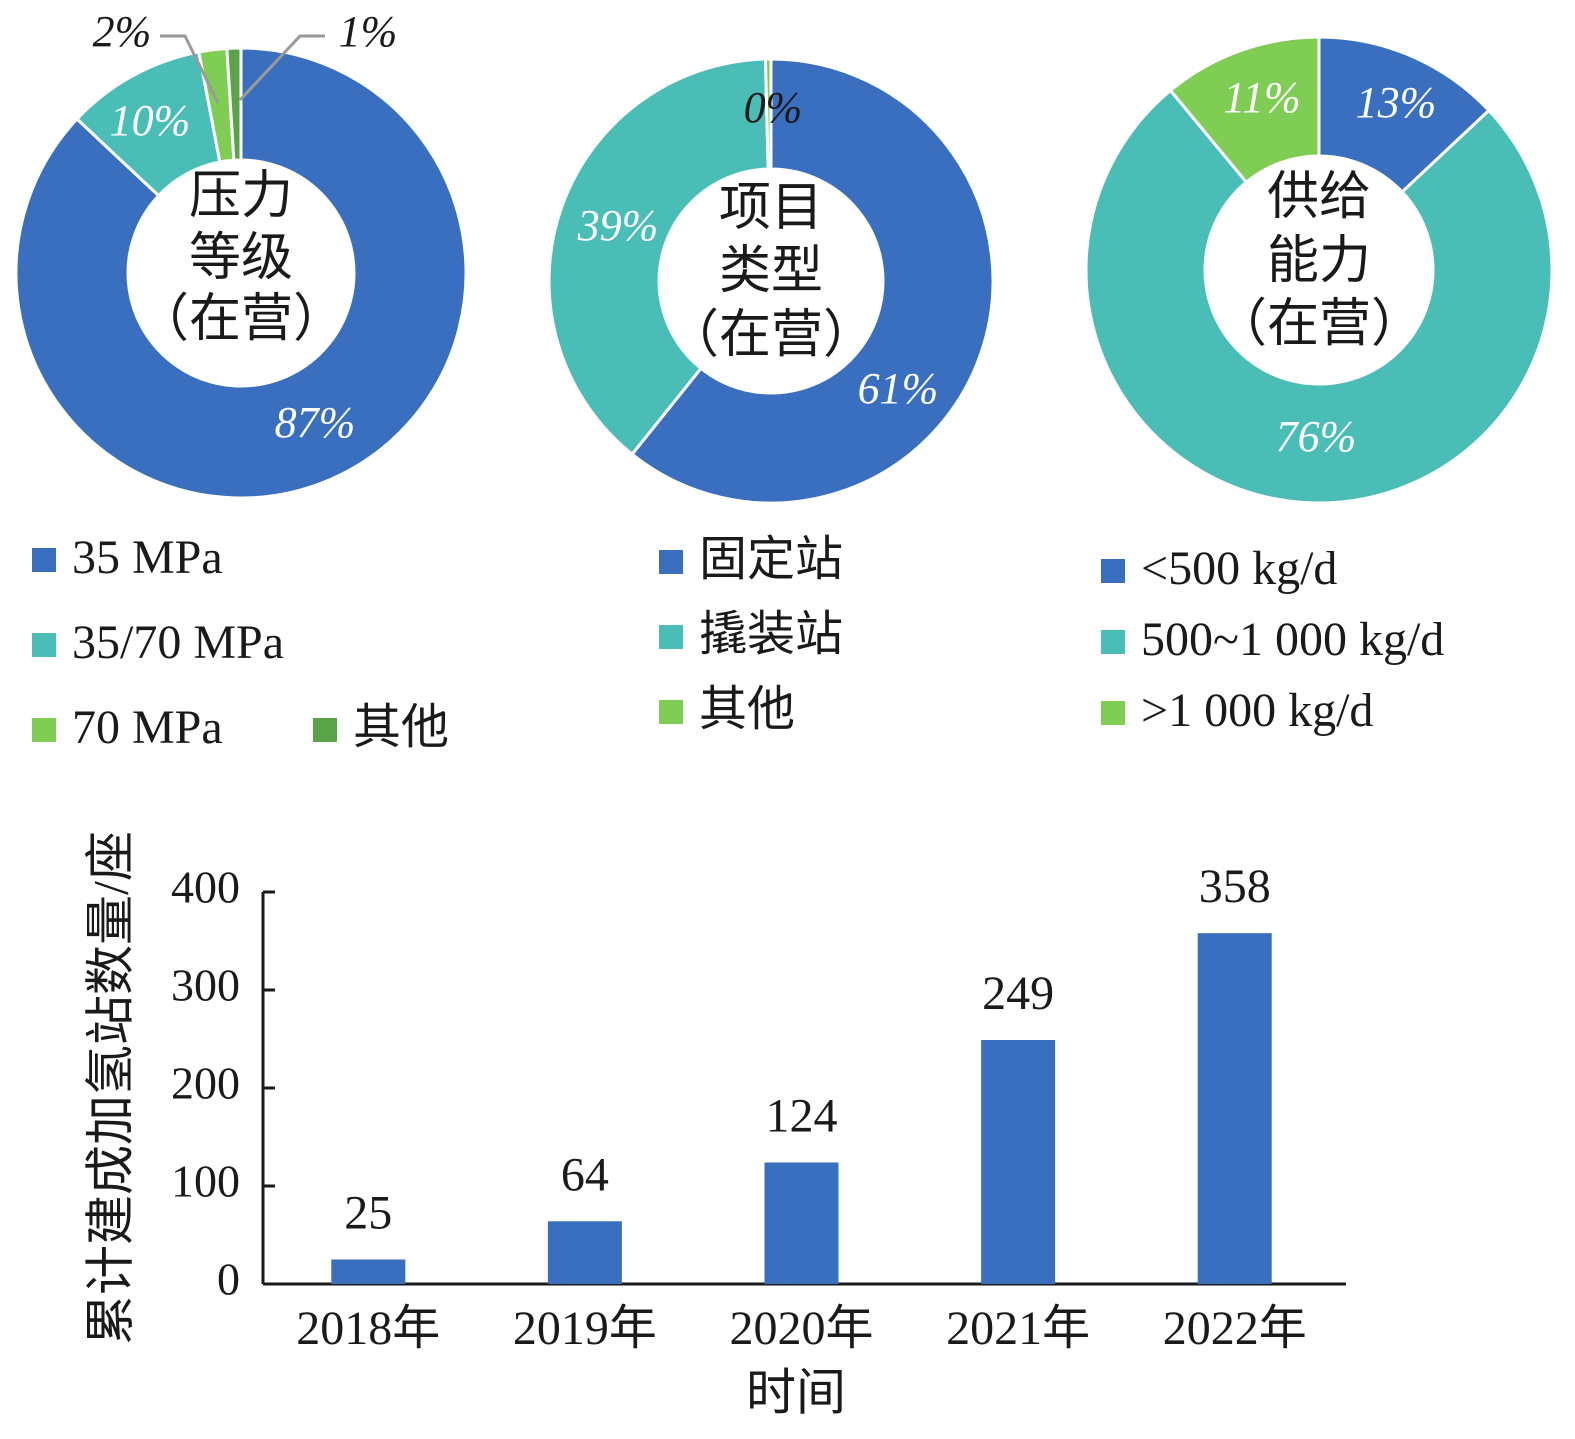 This screenshot has width=1575, height=1439. I want to click on y-tick-label: 400, so click(205, 887).